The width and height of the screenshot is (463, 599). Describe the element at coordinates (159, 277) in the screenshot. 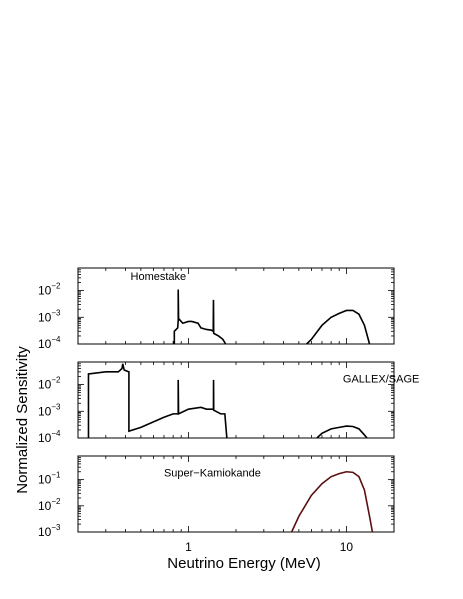

I see `panel-label: Homestake` at that location.